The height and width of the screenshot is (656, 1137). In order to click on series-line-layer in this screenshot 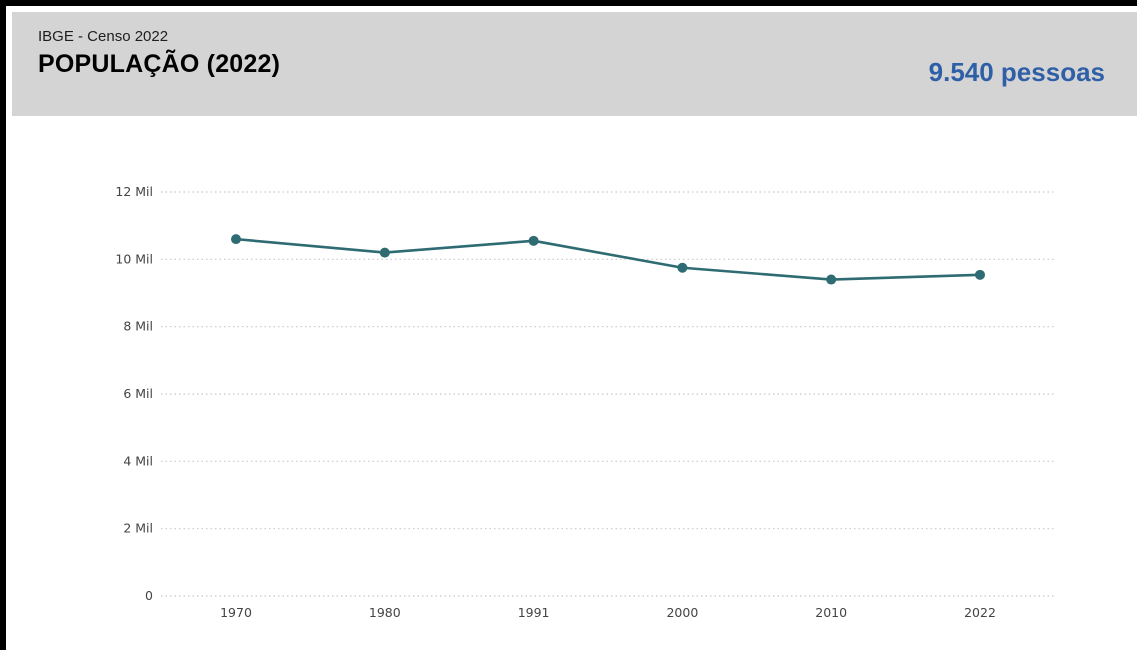, I will do `click(608, 259)`.